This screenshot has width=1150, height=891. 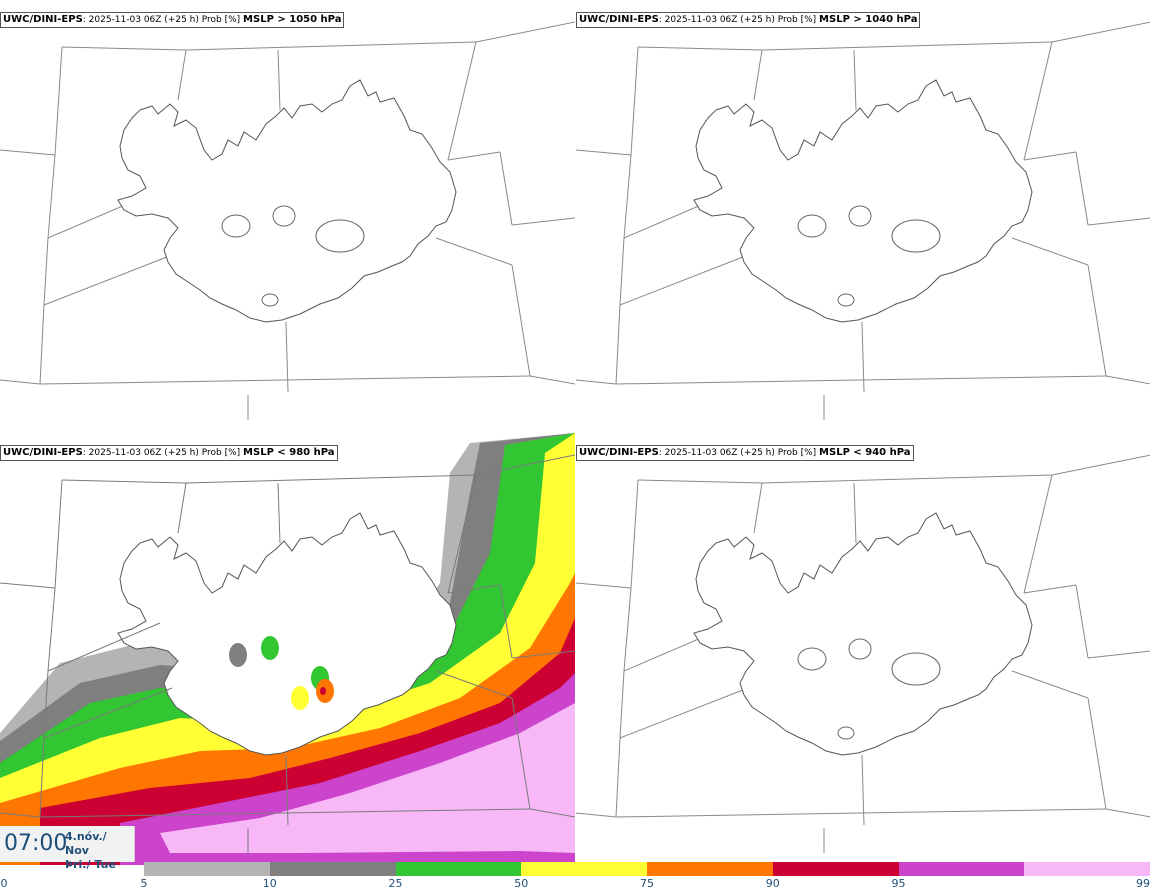 What do you see at coordinates (772, 883) in the screenshot?
I see `legend-tick-label: 90` at bounding box center [772, 883].